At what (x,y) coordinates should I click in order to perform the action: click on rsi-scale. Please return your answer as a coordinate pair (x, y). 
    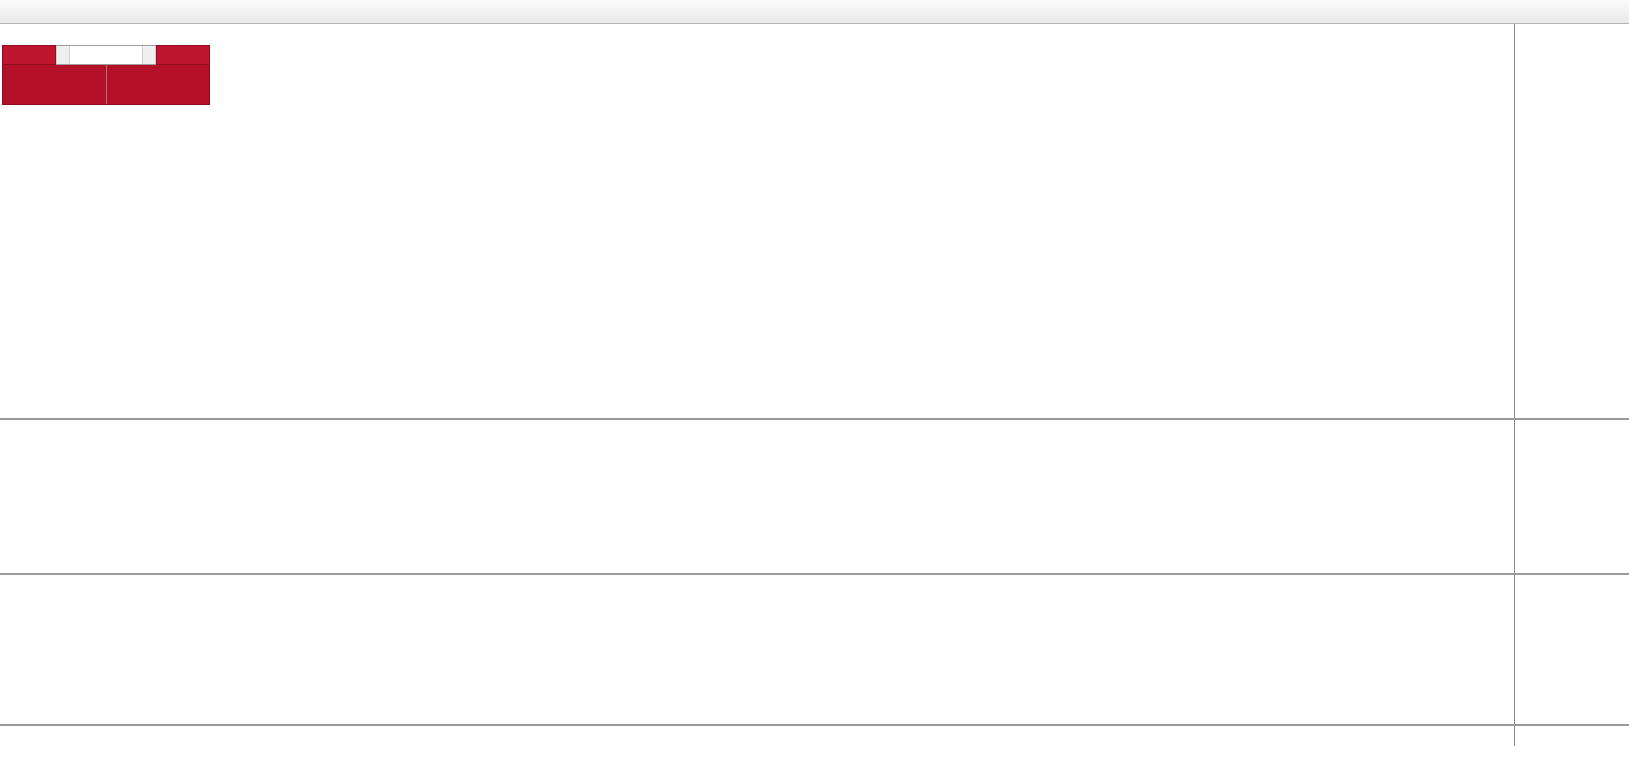
    Looking at the image, I should click on (1571, 649).